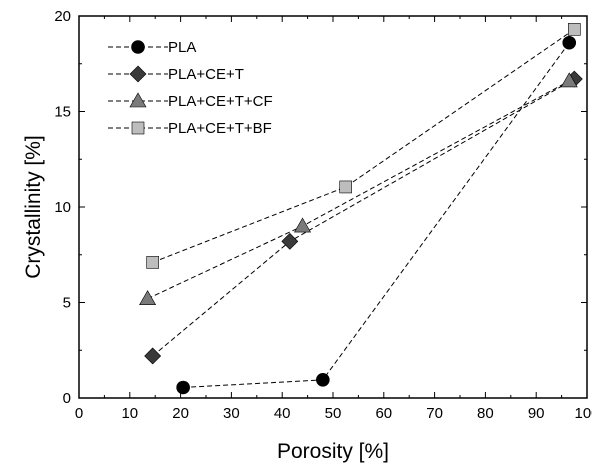 This screenshot has height=463, width=592. What do you see at coordinates (62, 207) in the screenshot?
I see `y-tick-label: 10` at bounding box center [62, 207].